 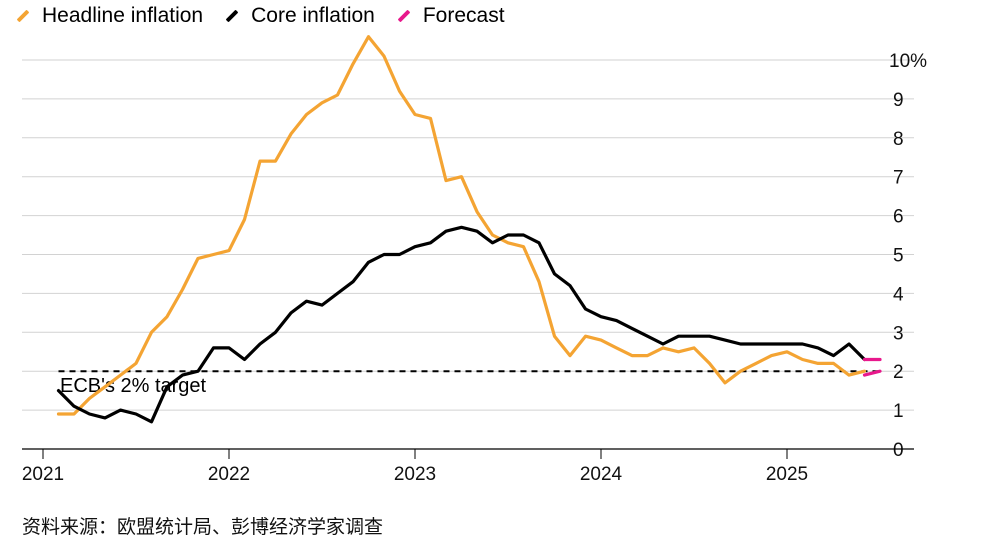 What do you see at coordinates (415, 474) in the screenshot?
I see `x-tick-label-2023: 2023` at bounding box center [415, 474].